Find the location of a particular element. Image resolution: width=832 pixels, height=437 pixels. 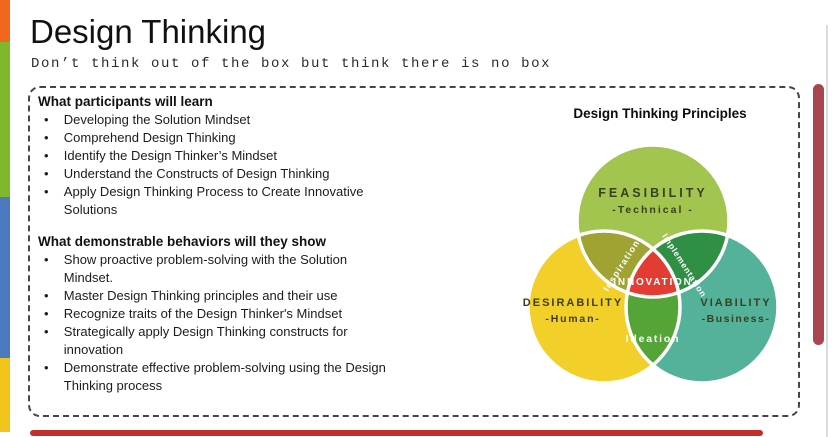

label-feasibility-sub: -Technical - is located at coordinates (653, 210).